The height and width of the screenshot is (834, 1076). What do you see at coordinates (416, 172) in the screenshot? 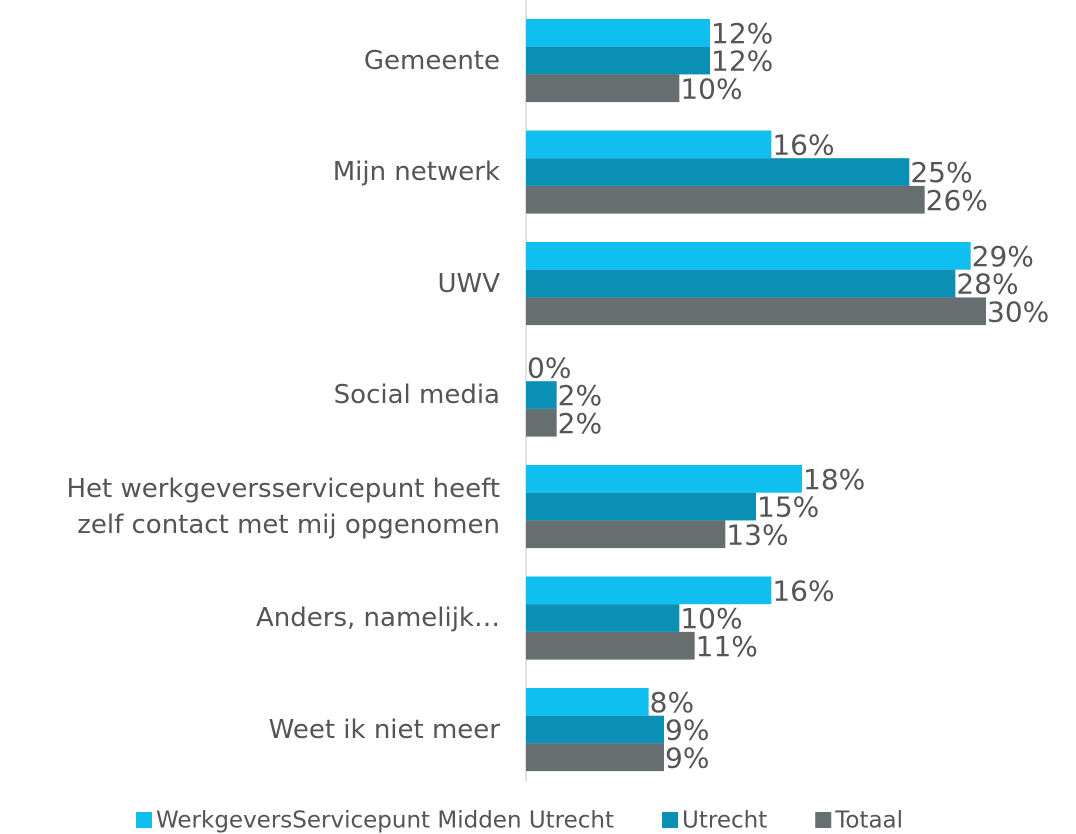
I see `category-label: Mijn netwerk` at bounding box center [416, 172].